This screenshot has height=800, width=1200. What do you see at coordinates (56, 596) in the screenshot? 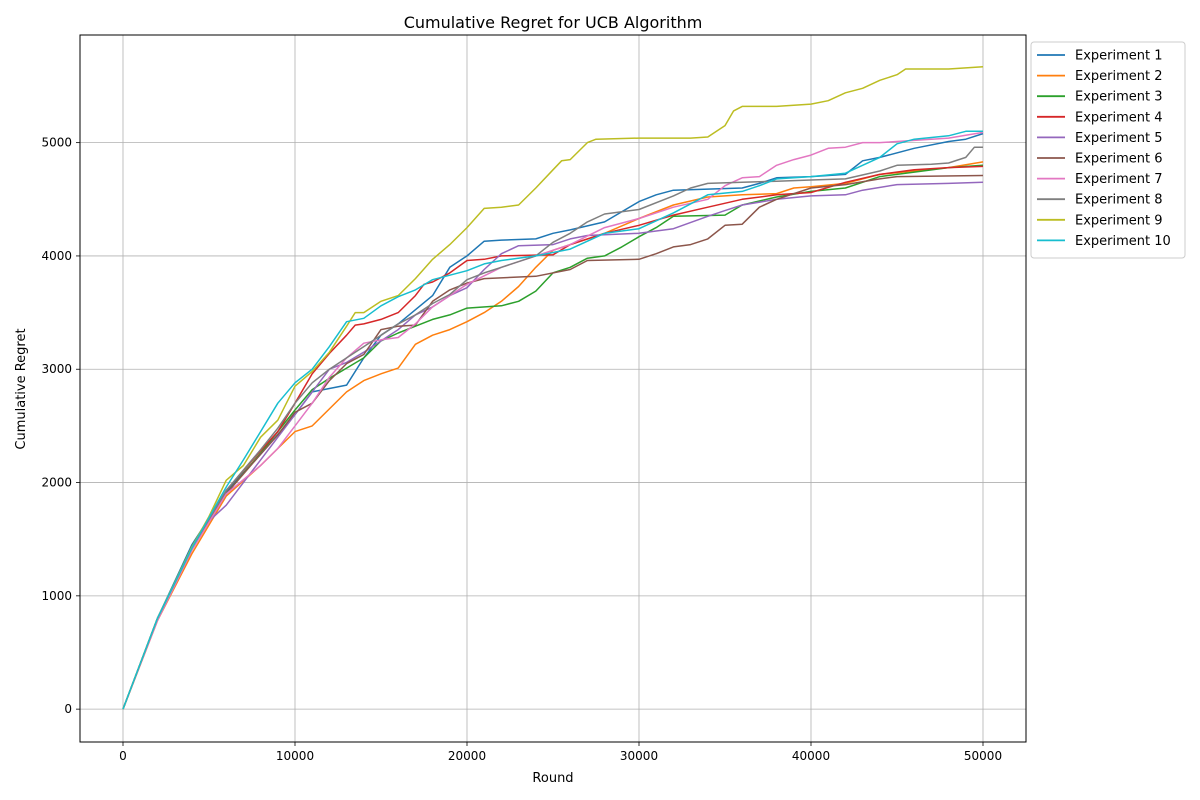
I see `y-tick-label: 1000` at bounding box center [56, 596].